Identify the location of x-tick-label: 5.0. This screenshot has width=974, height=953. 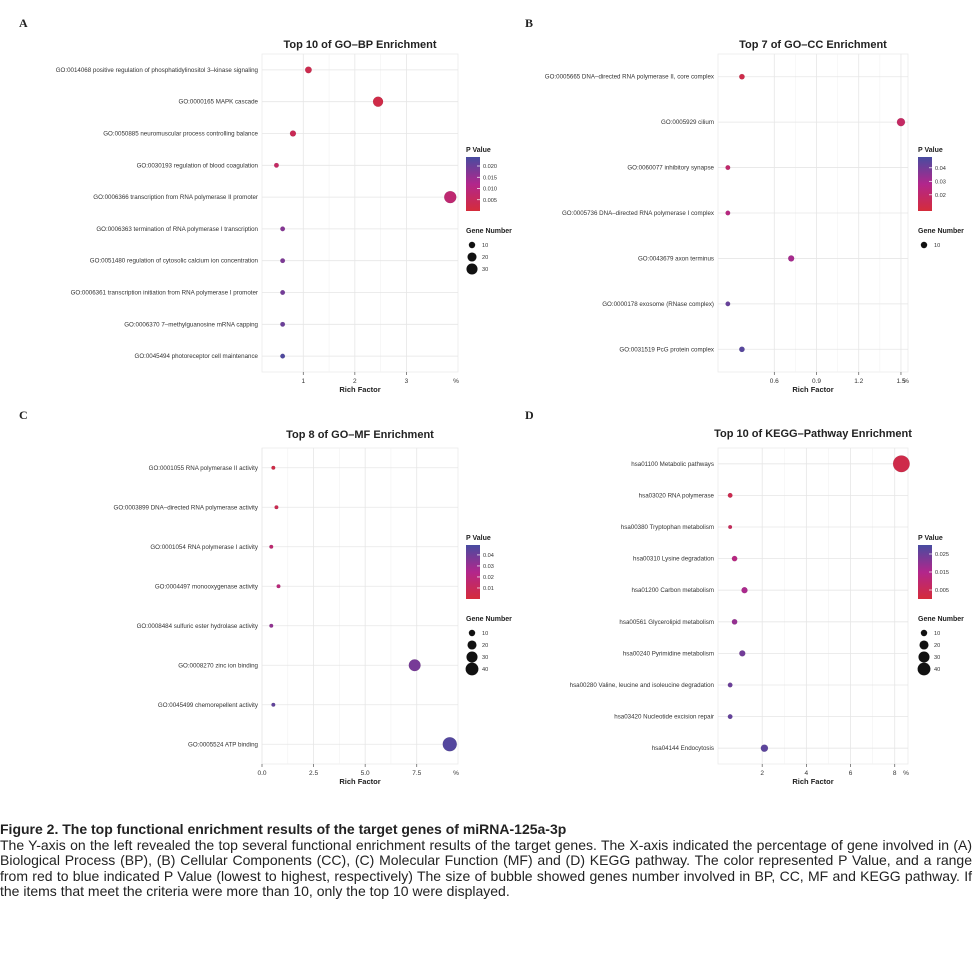
(365, 773).